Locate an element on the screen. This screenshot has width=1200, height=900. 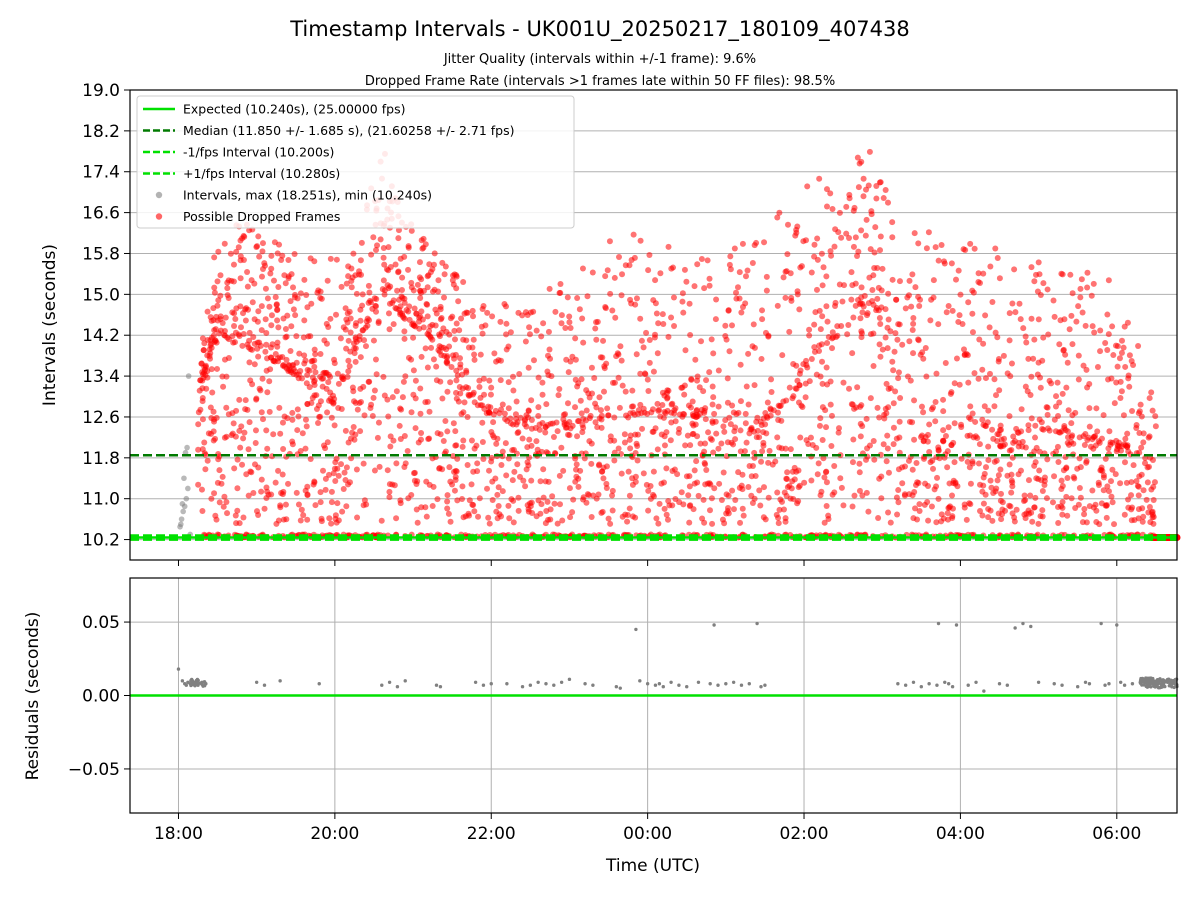
bottom-y-axis-label: Residuals (seconds) is located at coordinates (33, 696).